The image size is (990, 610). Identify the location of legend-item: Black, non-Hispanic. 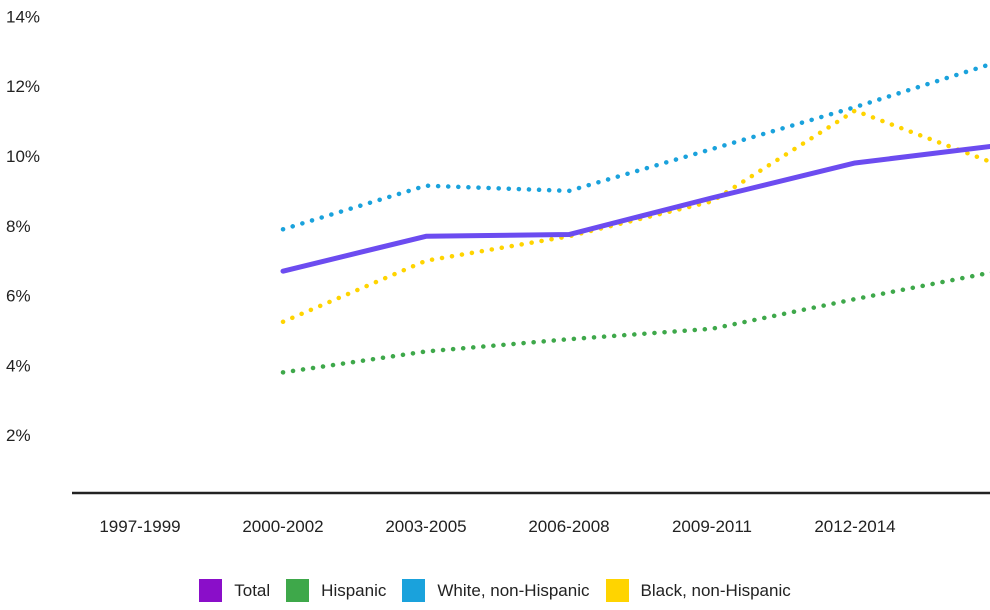
(698, 590).